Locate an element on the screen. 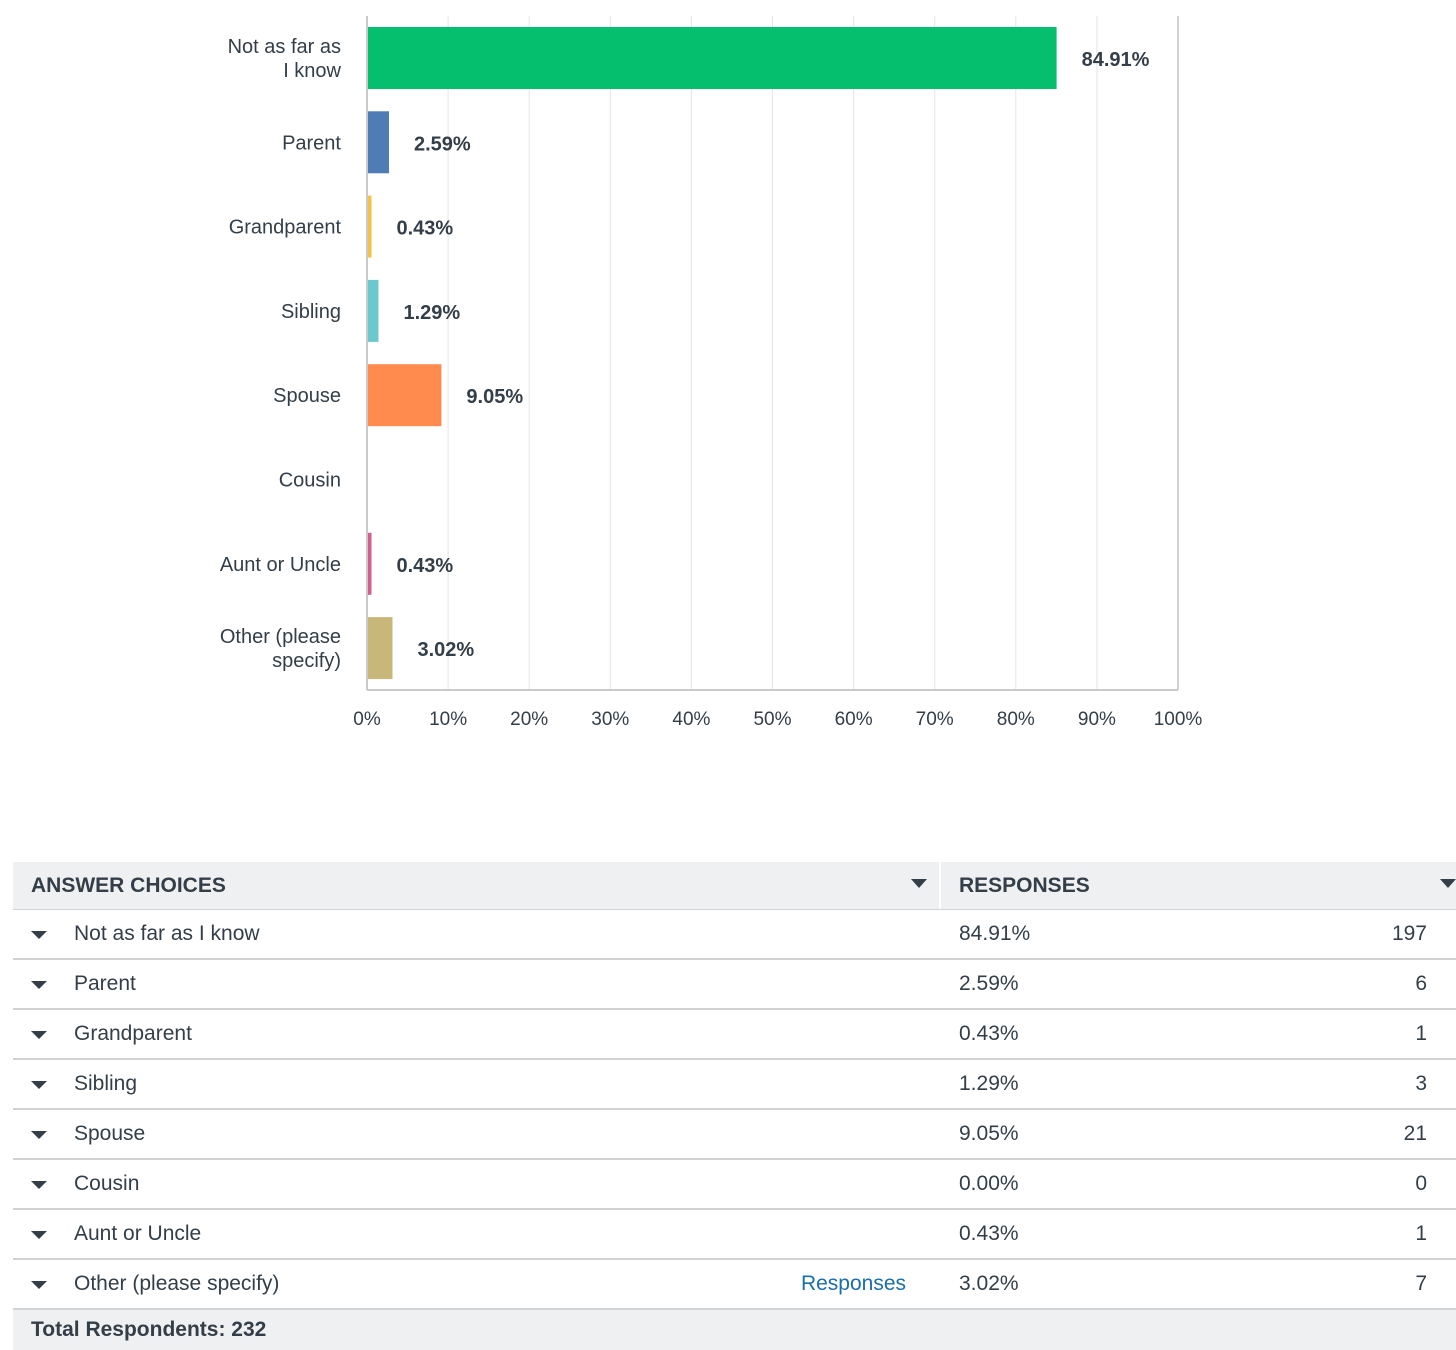  response-percent: 0.00% is located at coordinates (989, 1183).